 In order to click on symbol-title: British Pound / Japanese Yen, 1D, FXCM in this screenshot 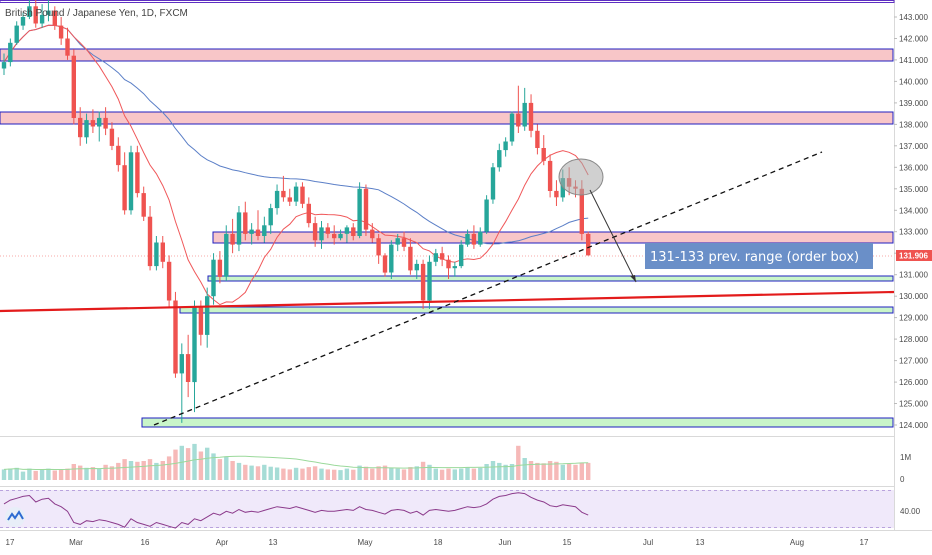, I will do `click(96, 13)`.